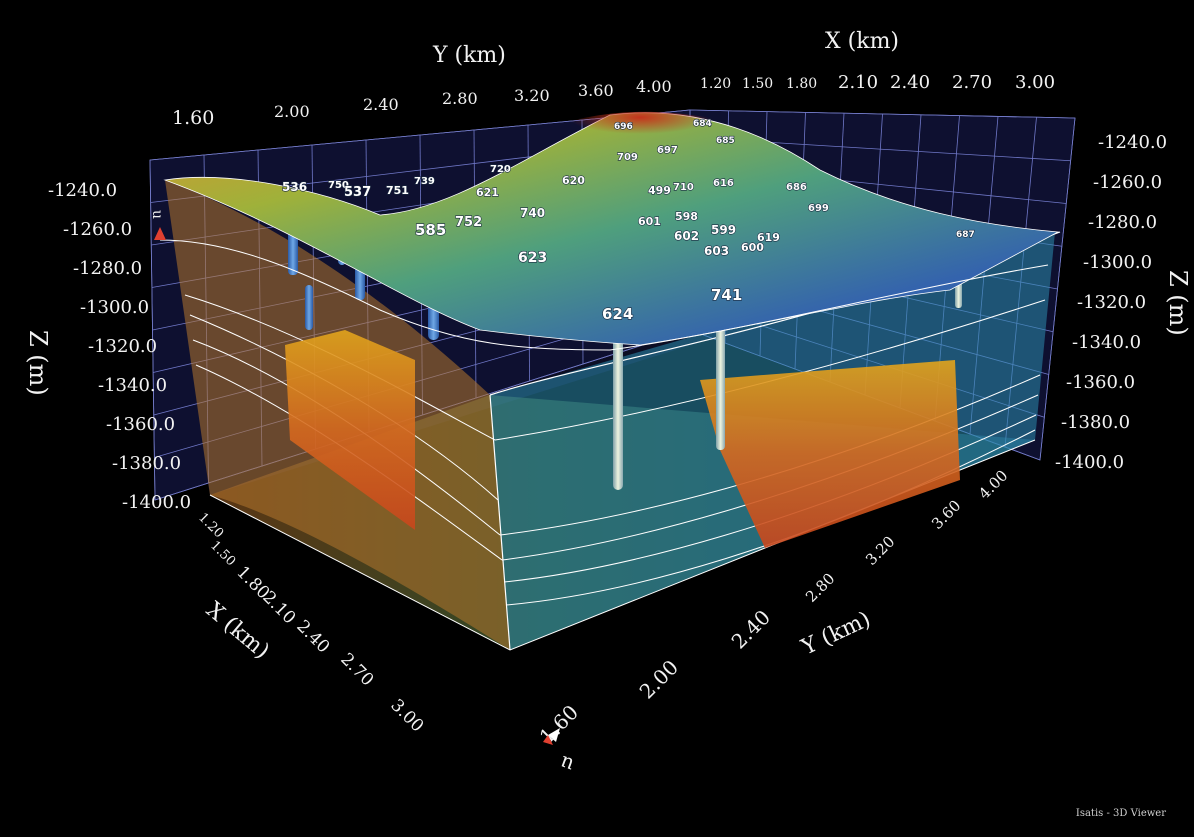 This screenshot has width=1194, height=837. I want to click on z-left-tick: -1380.0, so click(146, 463).